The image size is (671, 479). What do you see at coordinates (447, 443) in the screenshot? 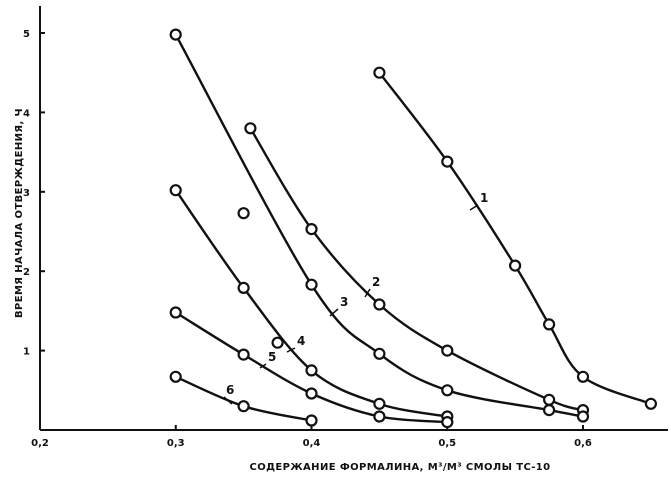
I see `x-tick-label: 0,5` at bounding box center [447, 443].